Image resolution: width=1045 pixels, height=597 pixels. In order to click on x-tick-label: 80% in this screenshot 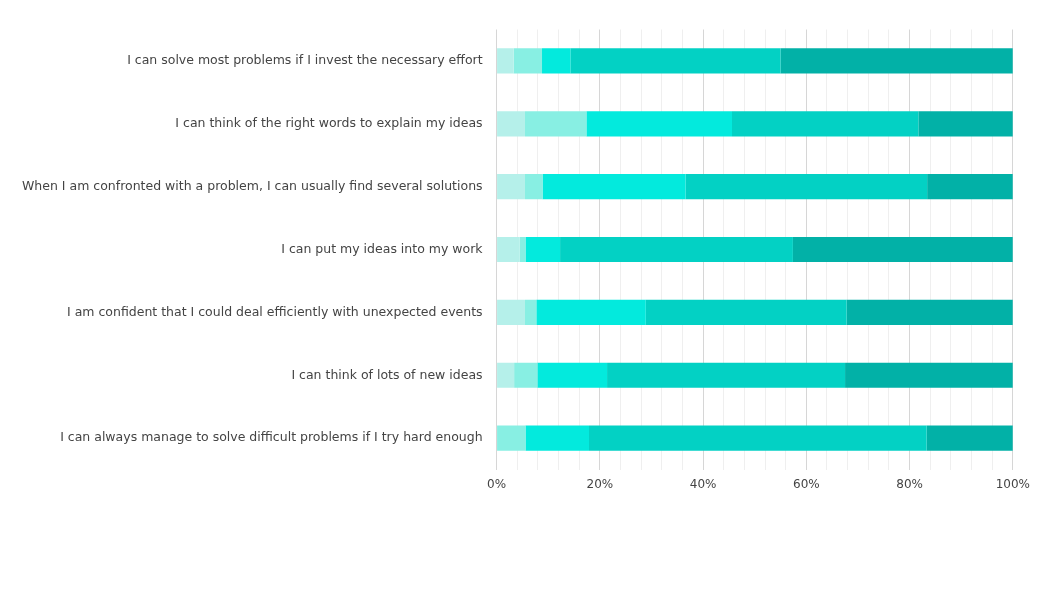, I will do `click(909, 483)`.